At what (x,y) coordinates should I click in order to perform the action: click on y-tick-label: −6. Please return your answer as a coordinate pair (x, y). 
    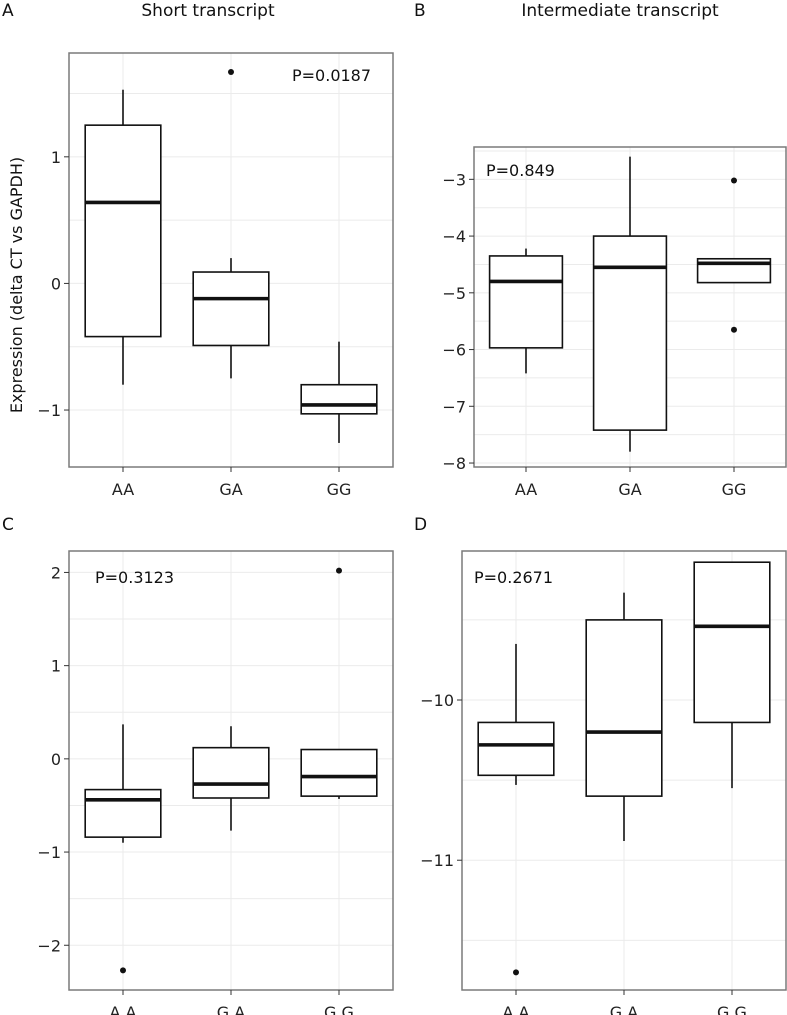
    Looking at the image, I should click on (454, 350).